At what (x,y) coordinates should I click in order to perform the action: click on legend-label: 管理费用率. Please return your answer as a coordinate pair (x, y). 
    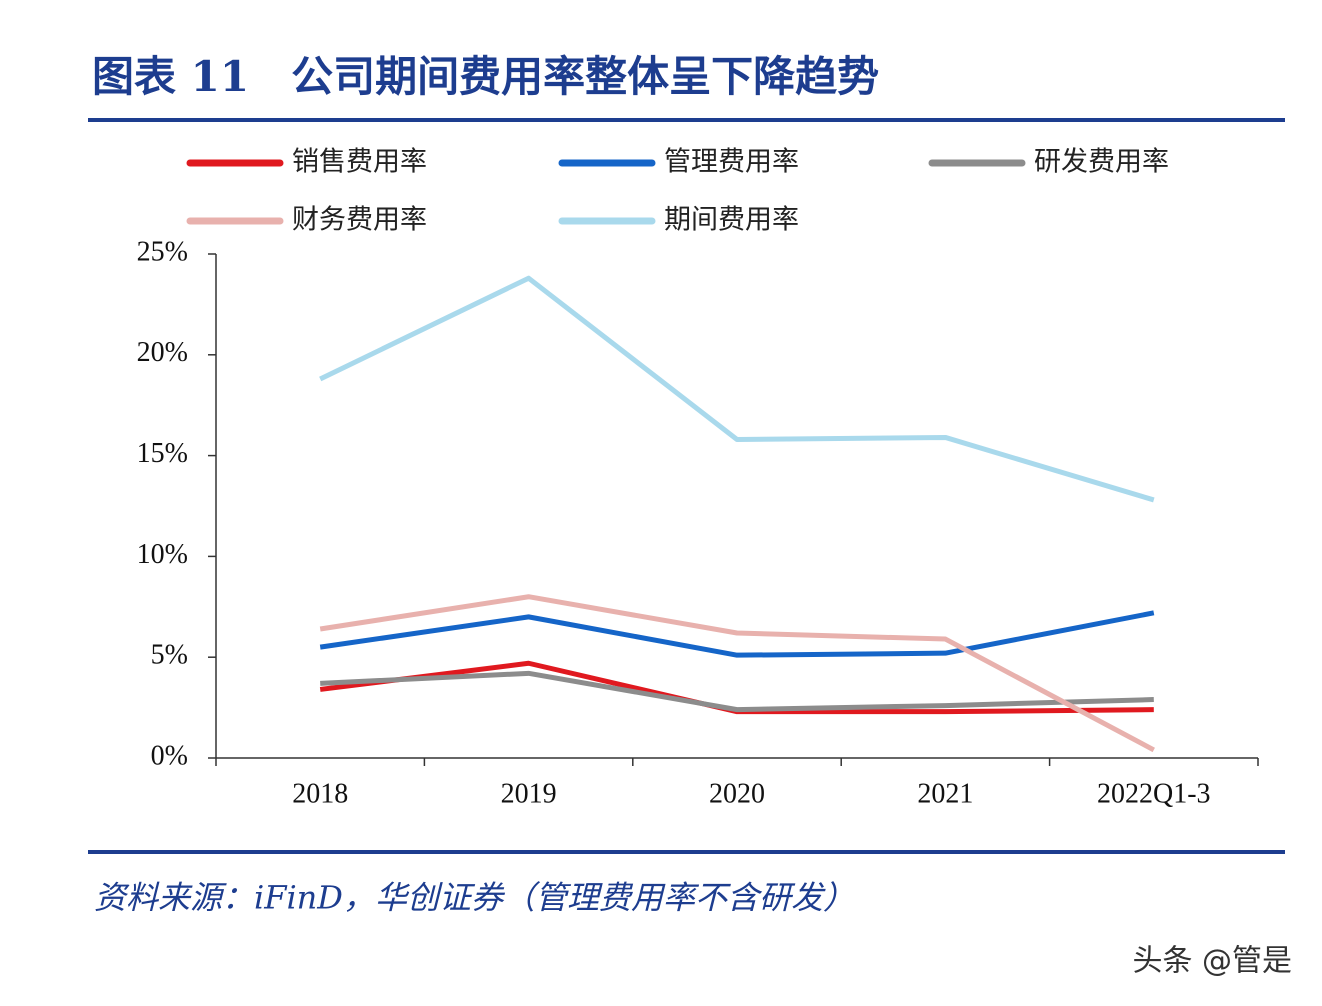
    Looking at the image, I should click on (731, 162).